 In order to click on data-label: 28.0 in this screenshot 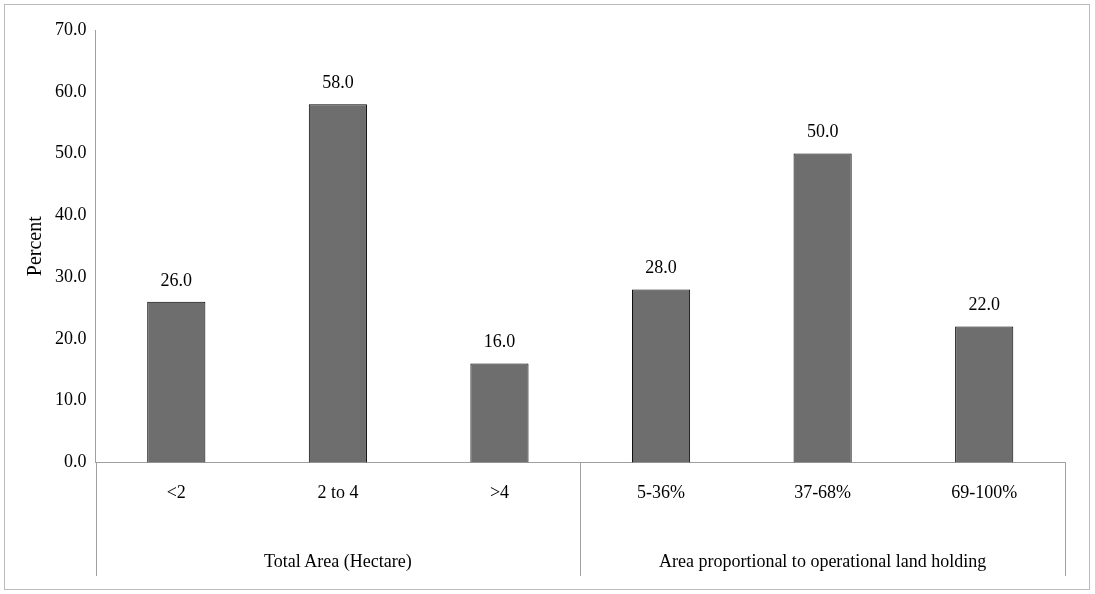, I will do `click(661, 267)`.